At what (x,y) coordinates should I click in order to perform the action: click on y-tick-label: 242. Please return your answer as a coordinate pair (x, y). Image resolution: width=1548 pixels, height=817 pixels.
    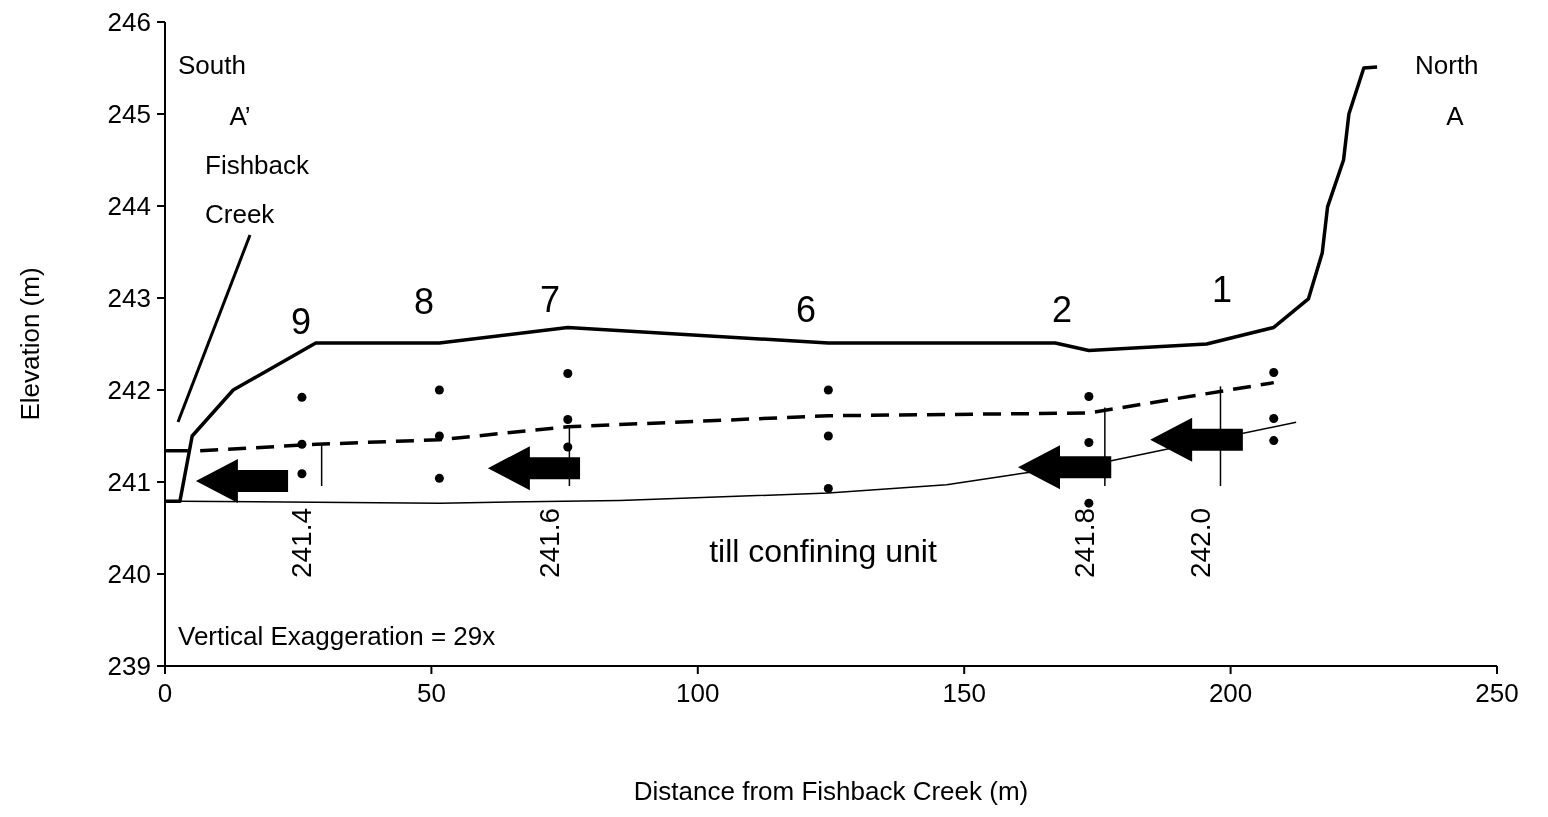
    Looking at the image, I should click on (129, 390).